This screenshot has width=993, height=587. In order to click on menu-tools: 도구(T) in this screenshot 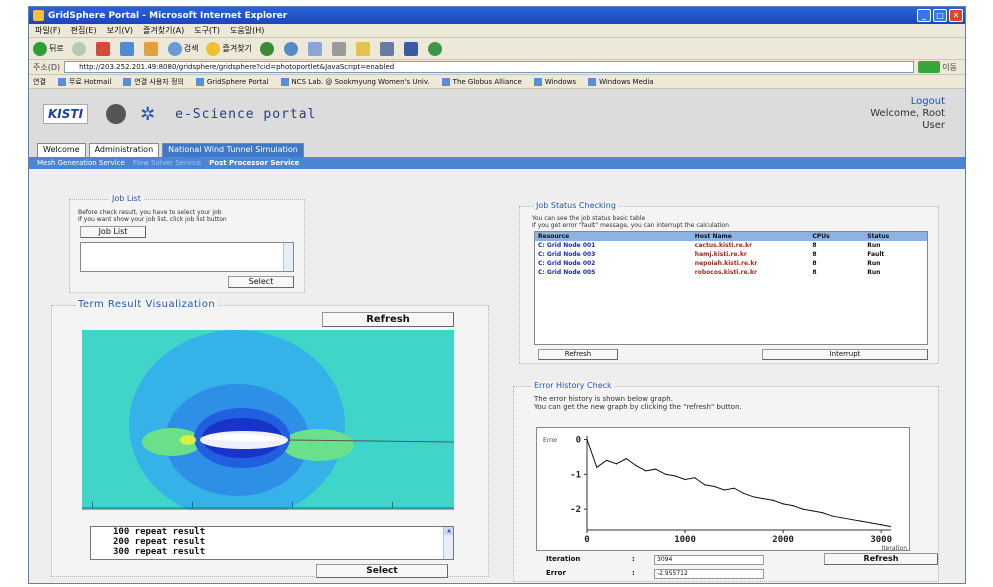, I will do `click(207, 30)`.